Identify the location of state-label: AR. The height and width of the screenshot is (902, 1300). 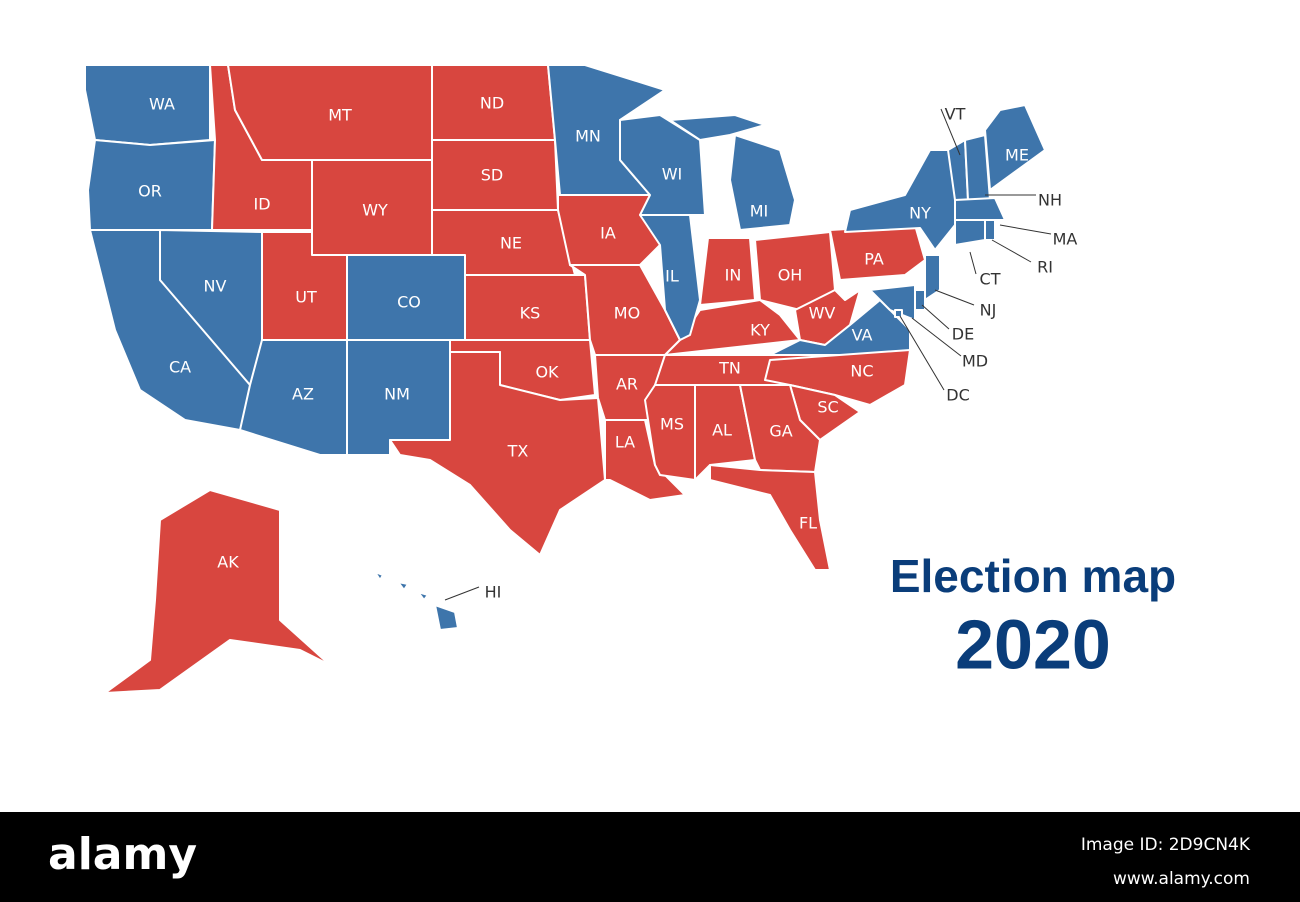
(627, 384).